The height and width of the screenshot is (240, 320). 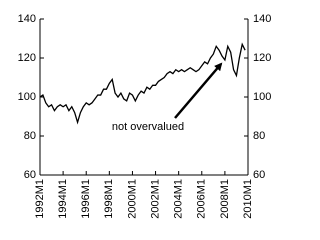 What do you see at coordinates (179, 199) in the screenshot?
I see `x-tick-label: 2004M1` at bounding box center [179, 199].